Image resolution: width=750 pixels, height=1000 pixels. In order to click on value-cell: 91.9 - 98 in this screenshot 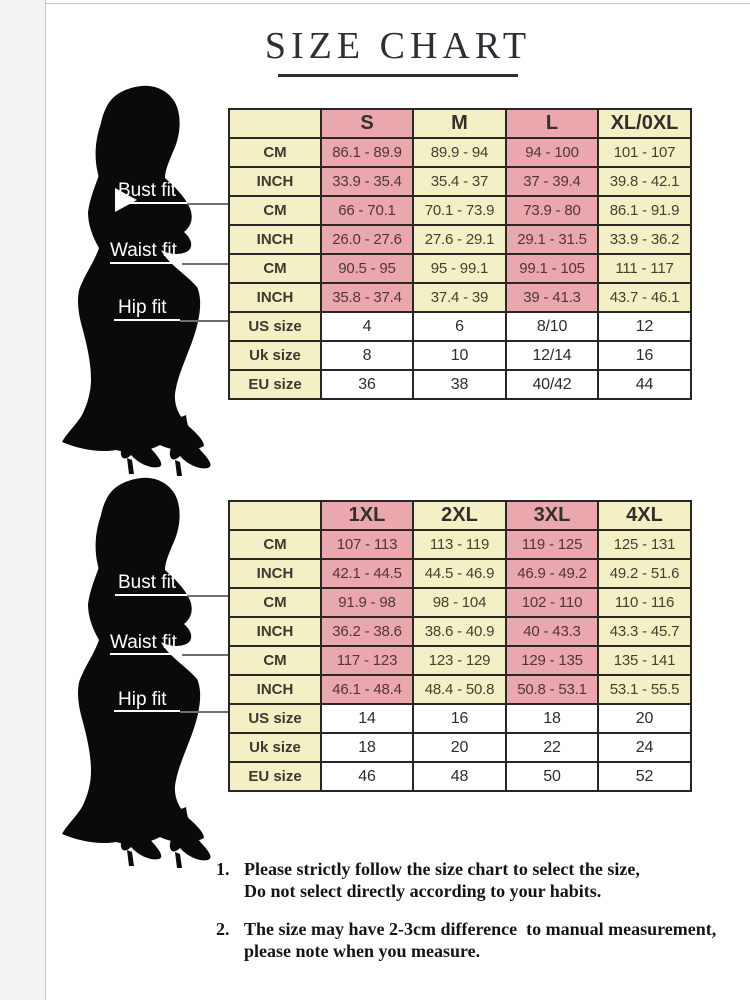, I will do `click(367, 602)`.